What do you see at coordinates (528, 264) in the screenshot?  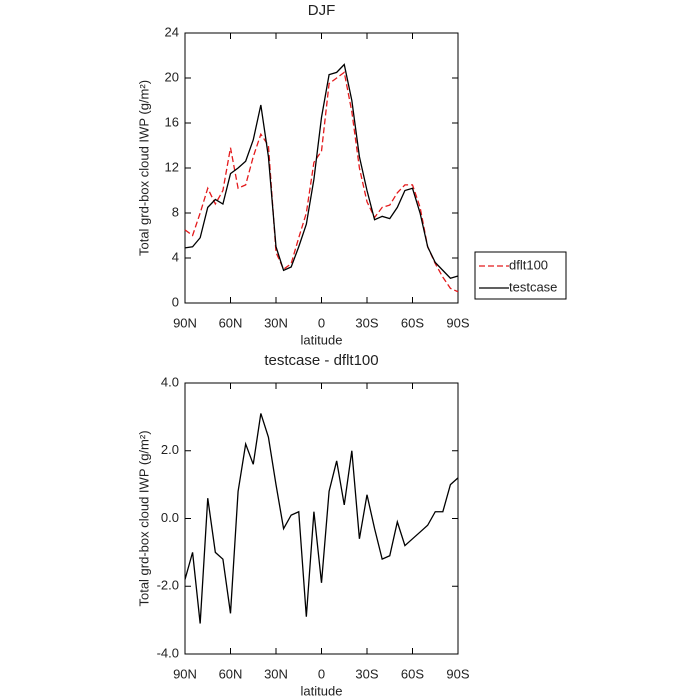 I see `legend-label: dflt100` at bounding box center [528, 264].